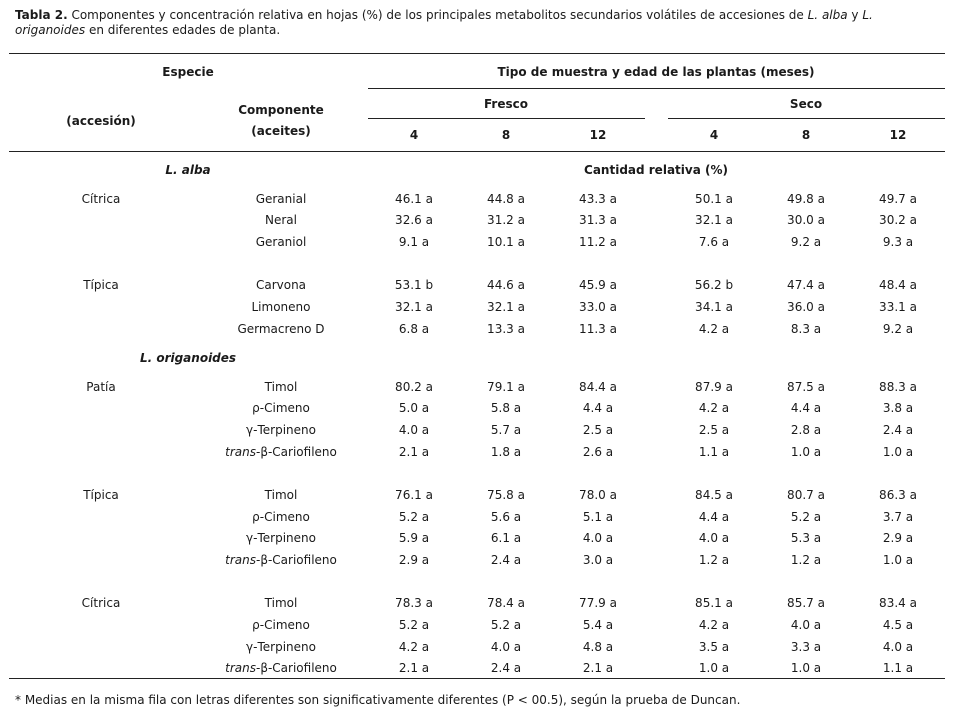 The image size is (953, 715). I want to click on header-bottom-rule, so click(477, 151).